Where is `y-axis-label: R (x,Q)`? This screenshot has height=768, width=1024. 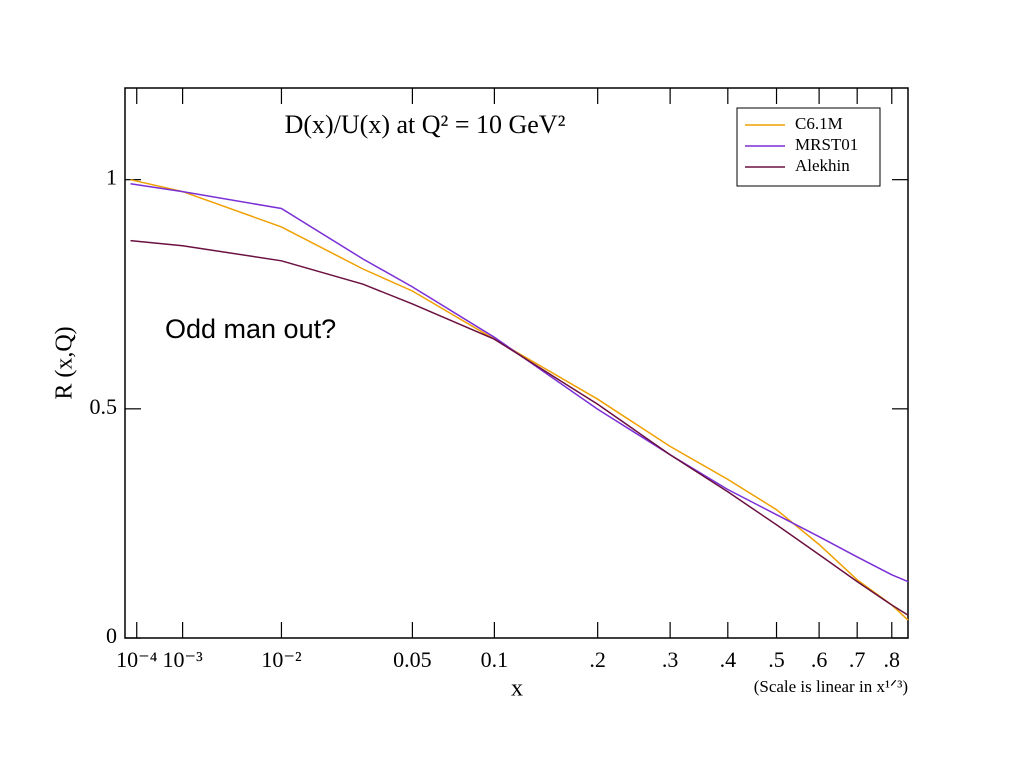 y-axis-label: R (x,Q) is located at coordinates (65, 362).